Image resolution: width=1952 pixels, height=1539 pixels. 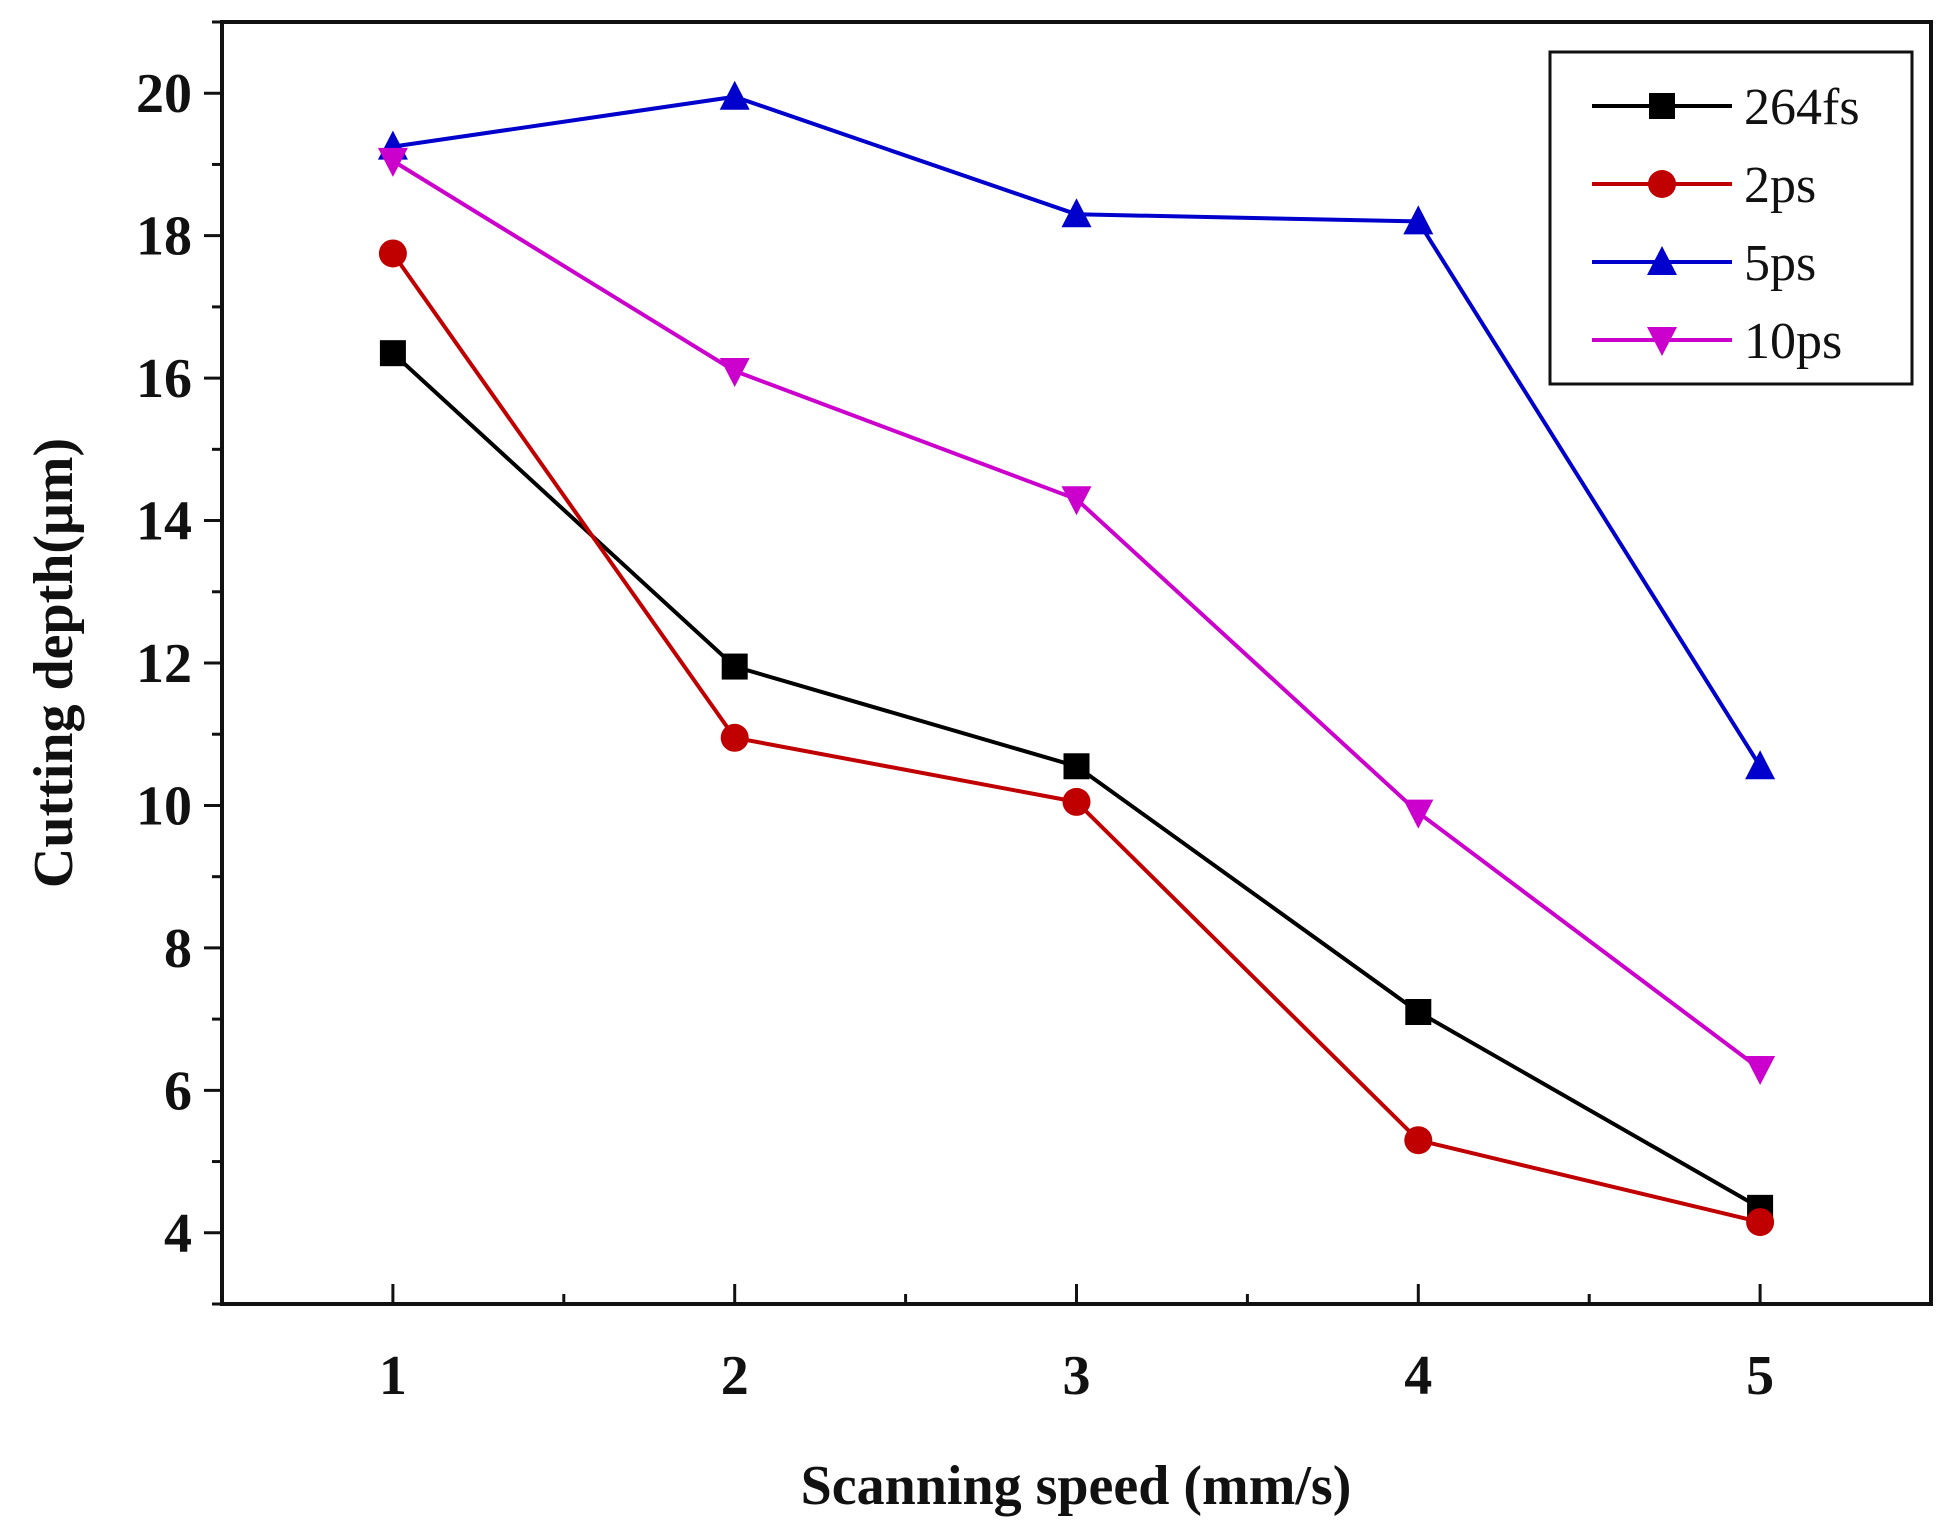 I want to click on x-tick-label: 5, so click(x=1760, y=1376).